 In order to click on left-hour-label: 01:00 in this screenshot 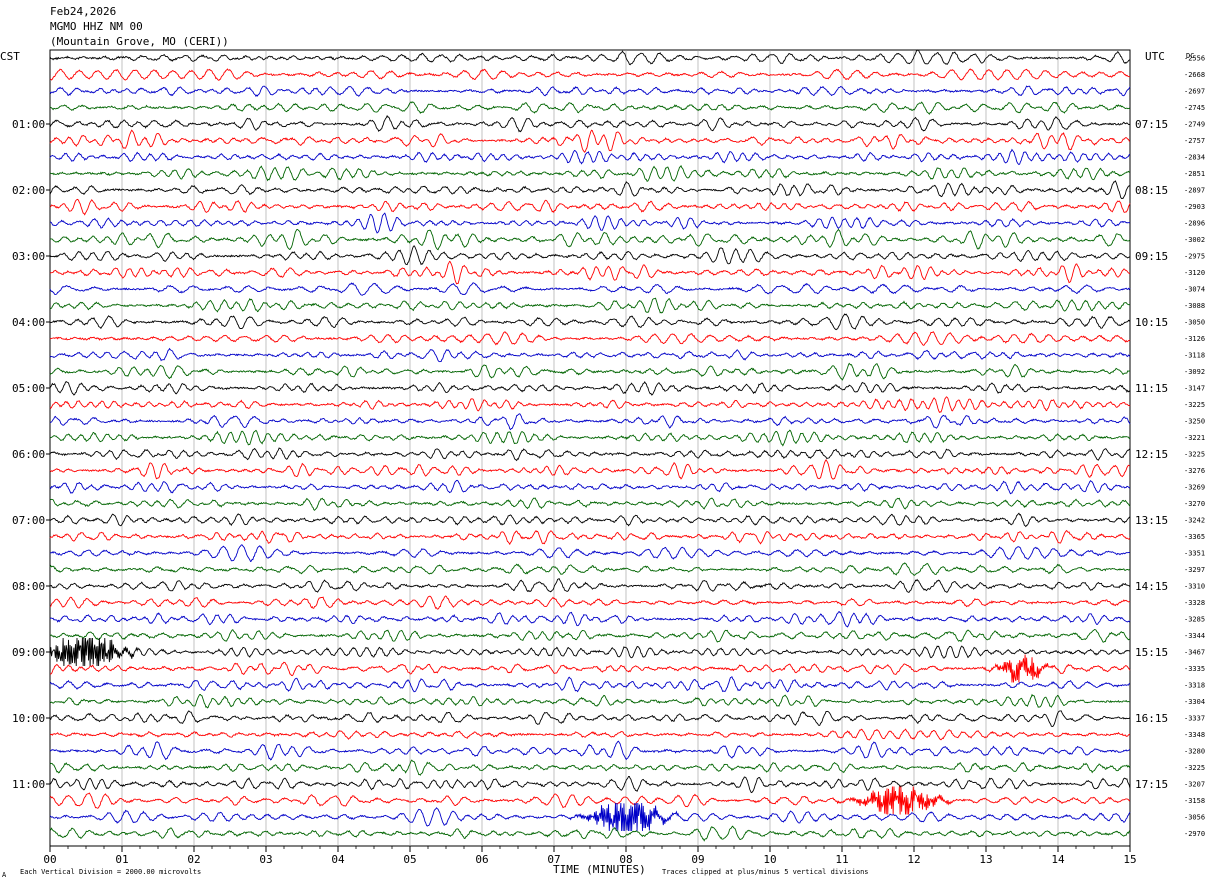, I will do `click(28, 124)`.